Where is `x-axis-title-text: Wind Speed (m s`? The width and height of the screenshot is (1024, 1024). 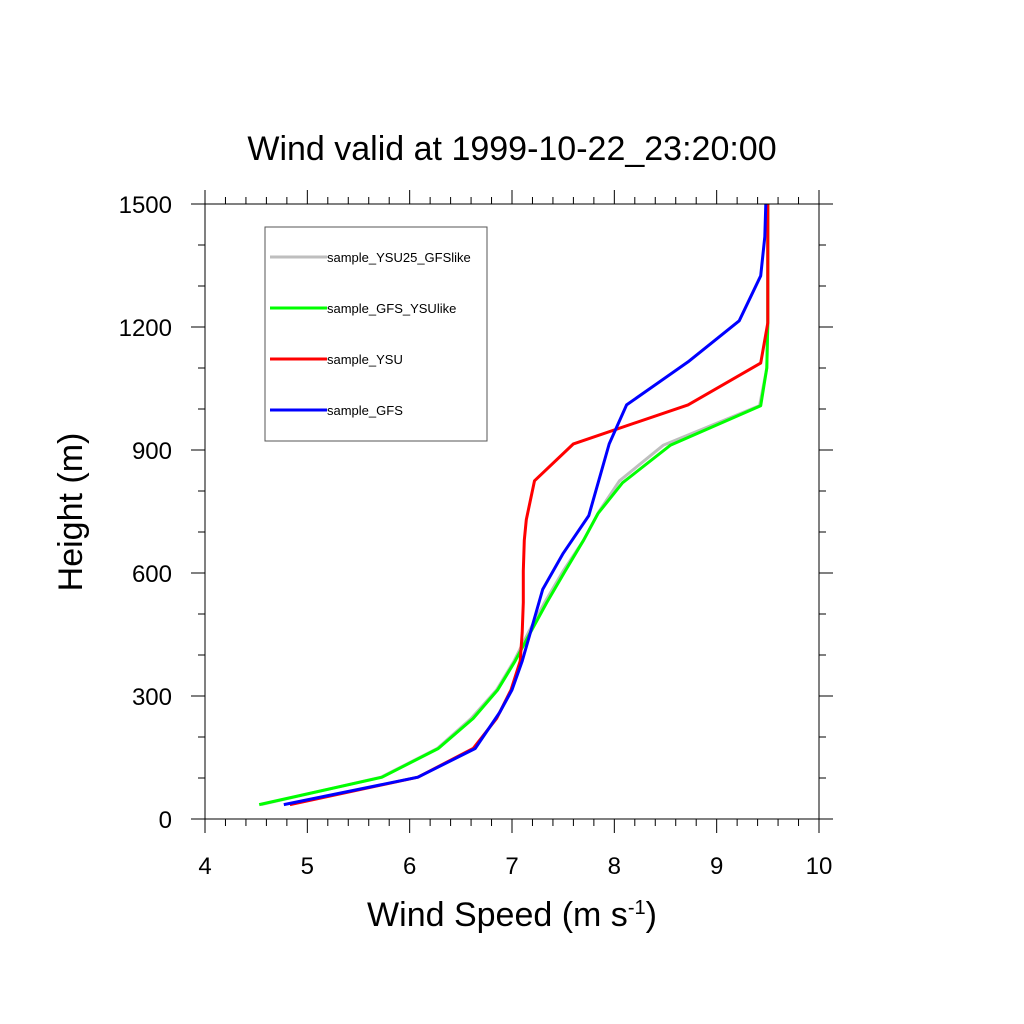 x-axis-title-text: Wind Speed (m s is located at coordinates (497, 915).